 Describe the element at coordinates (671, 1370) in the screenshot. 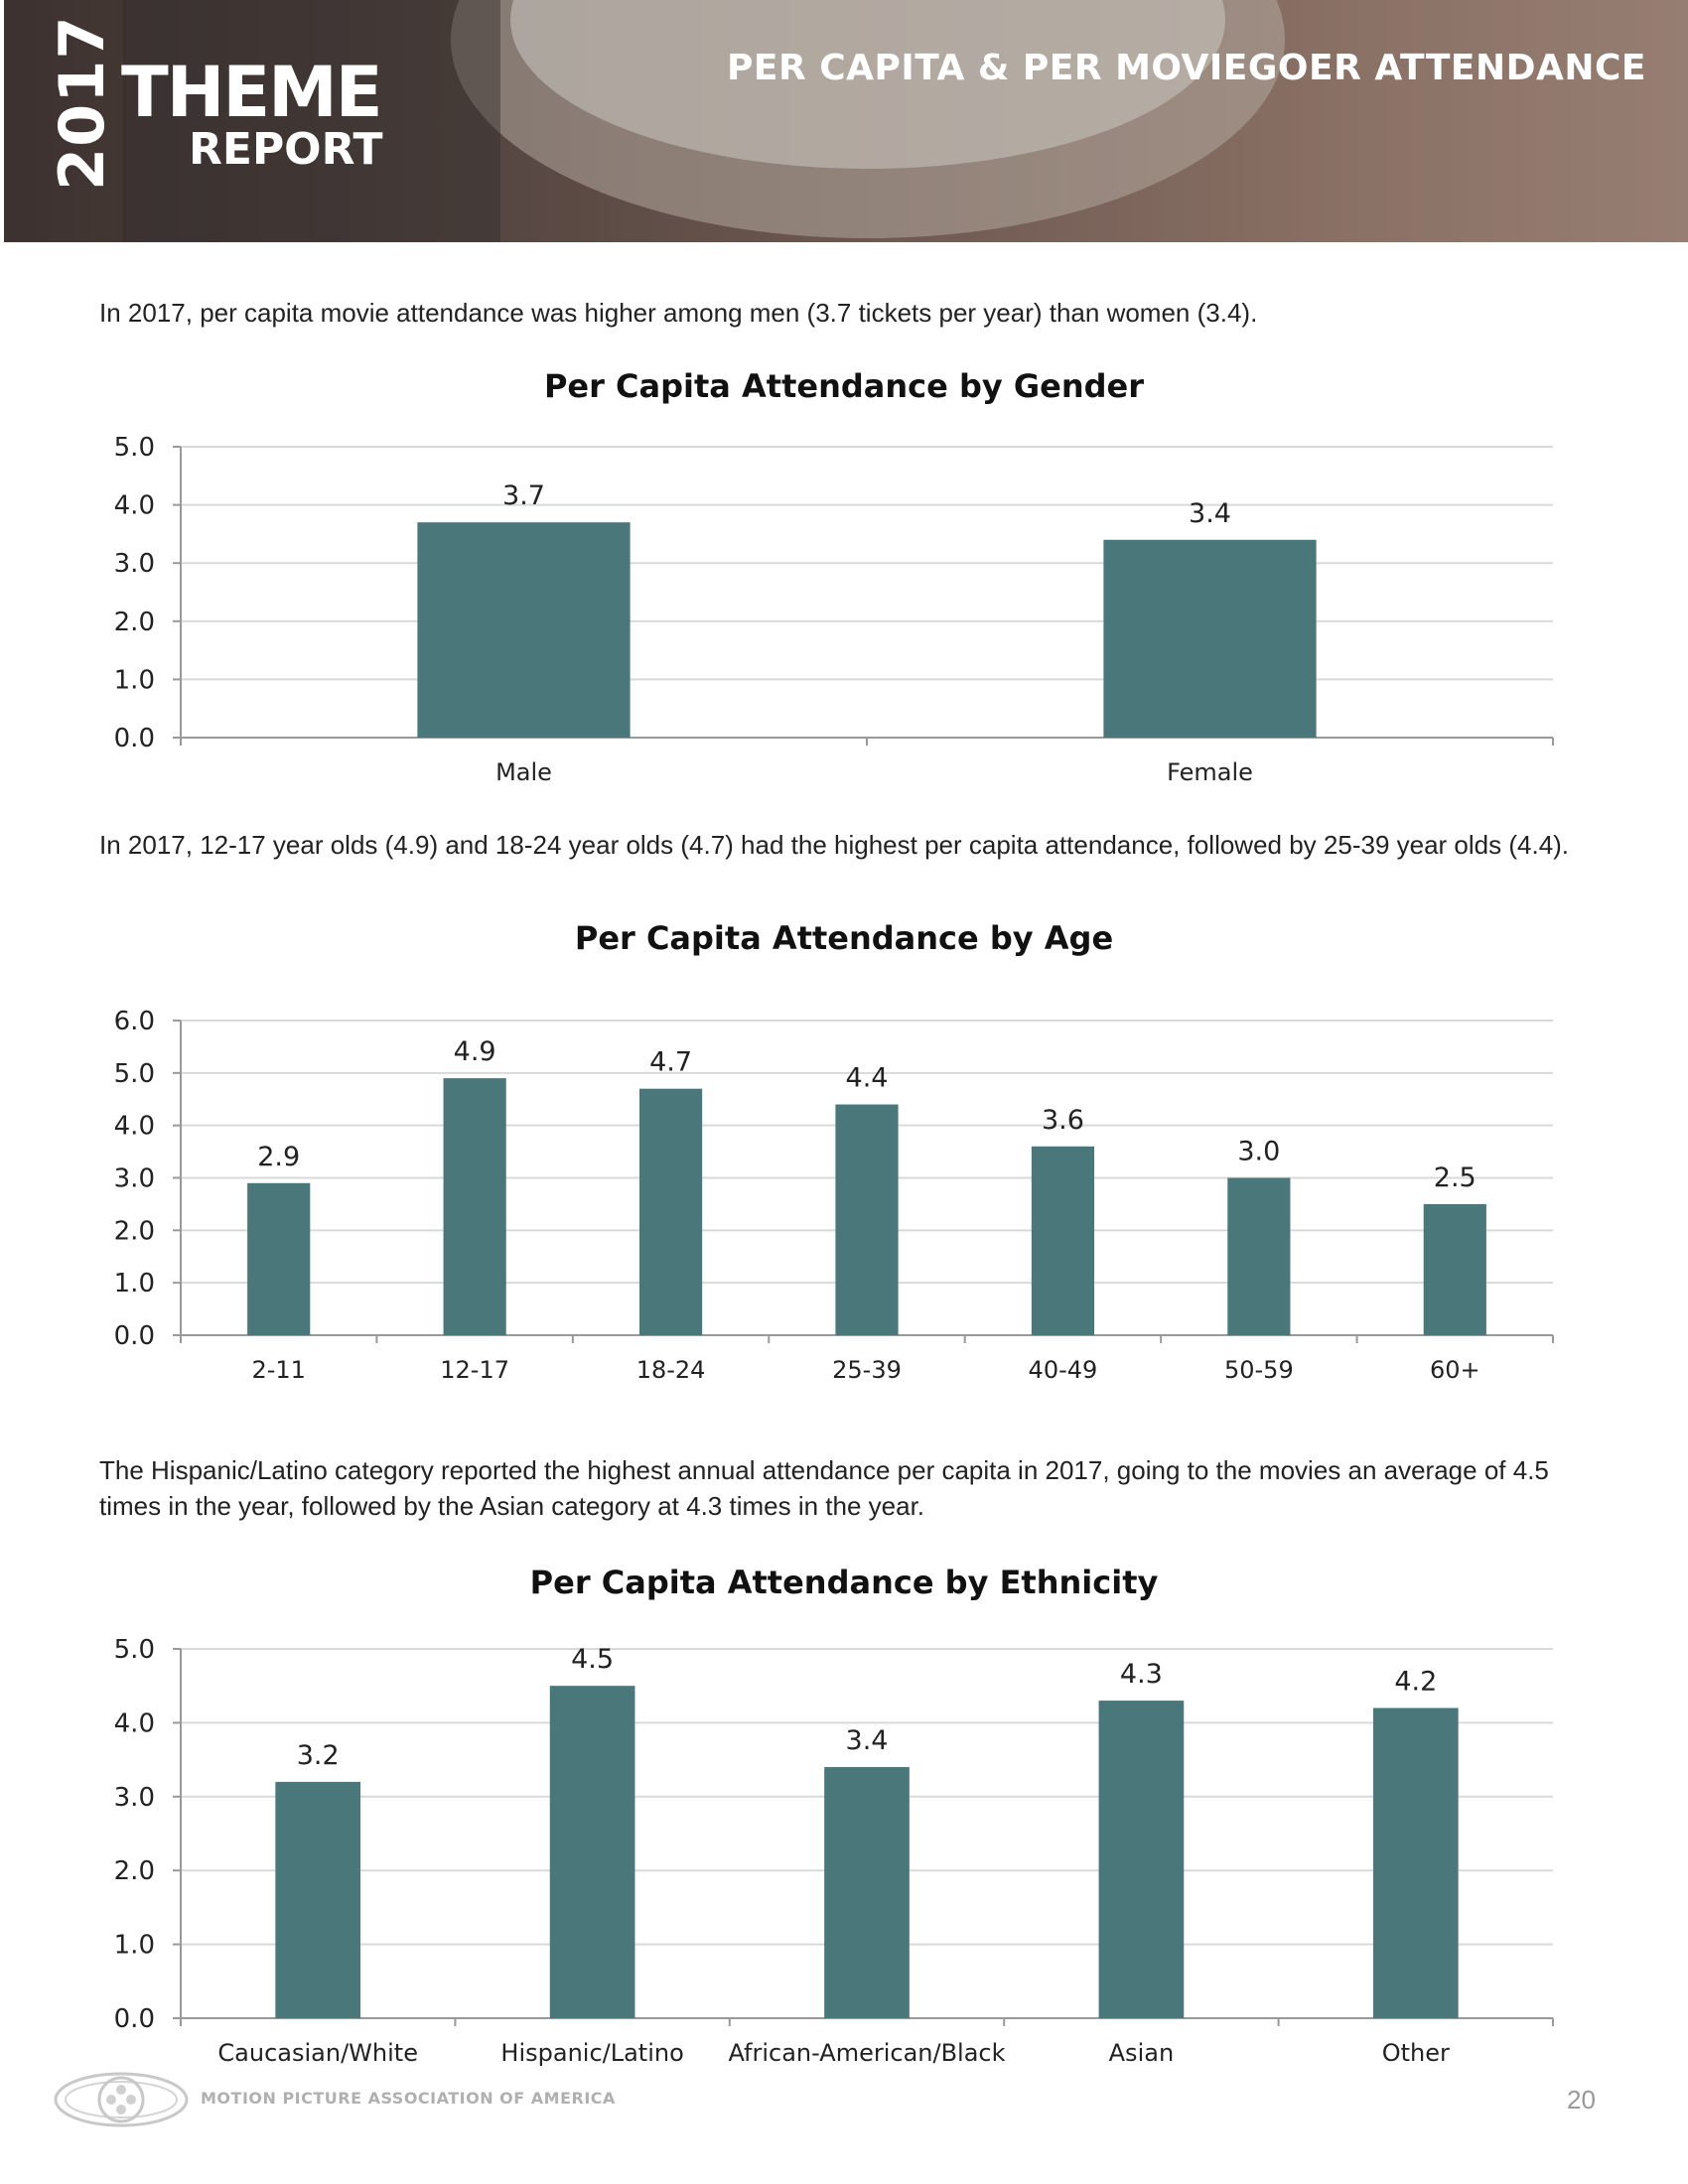

I see `x-tick-label: 18-24` at that location.